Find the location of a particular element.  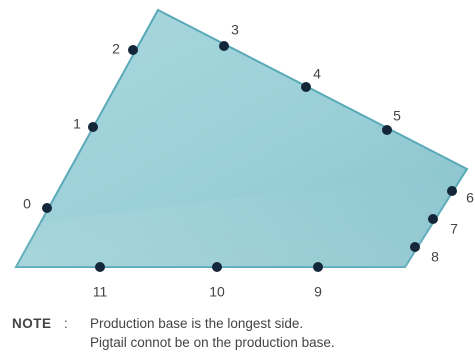

point-10-marker is located at coordinates (217, 267).